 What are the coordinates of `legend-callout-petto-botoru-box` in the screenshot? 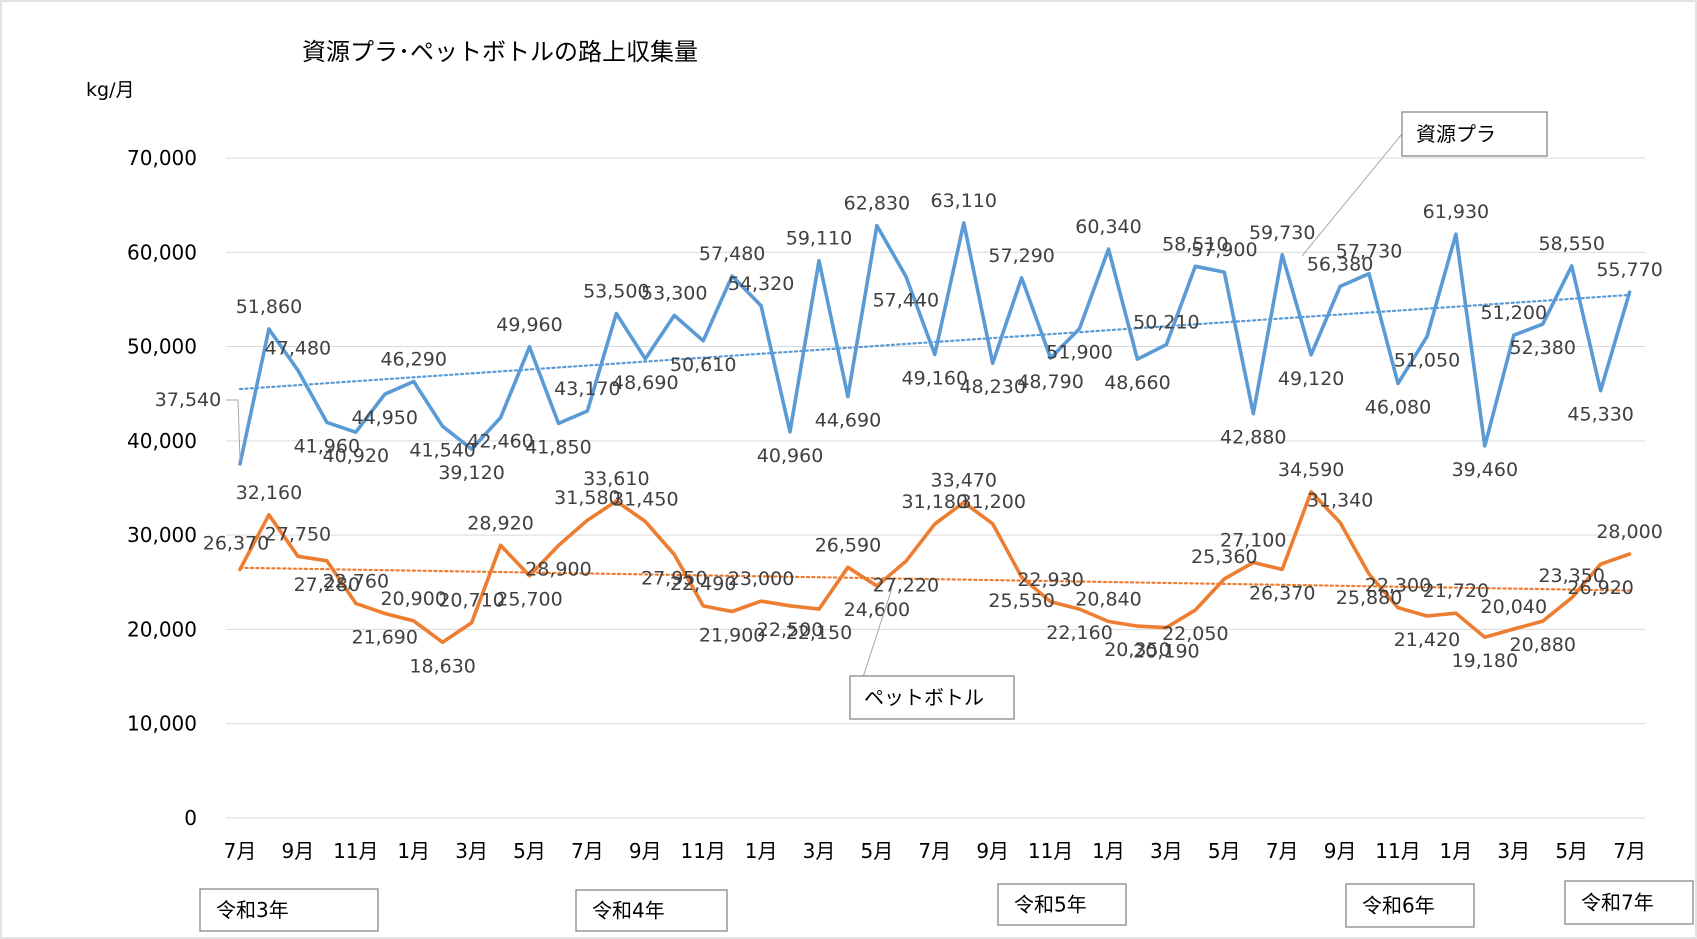 It's located at (932, 697).